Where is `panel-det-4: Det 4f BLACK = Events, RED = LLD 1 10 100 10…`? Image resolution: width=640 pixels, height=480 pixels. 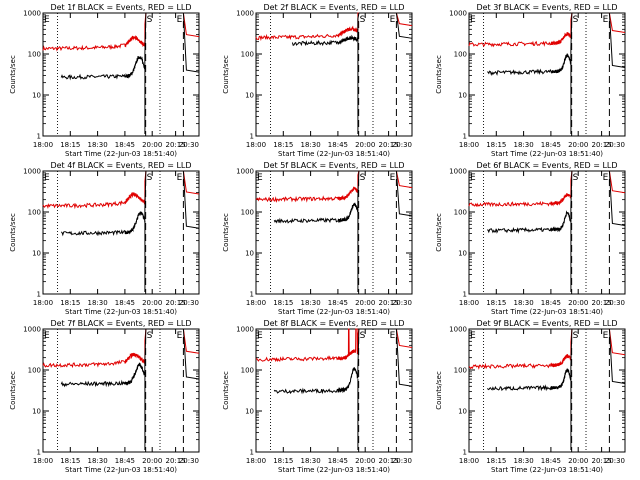 panel-det-4: Det 4f BLACK = Events, RED = LLD 1 10 100 10… is located at coordinates (104, 238).